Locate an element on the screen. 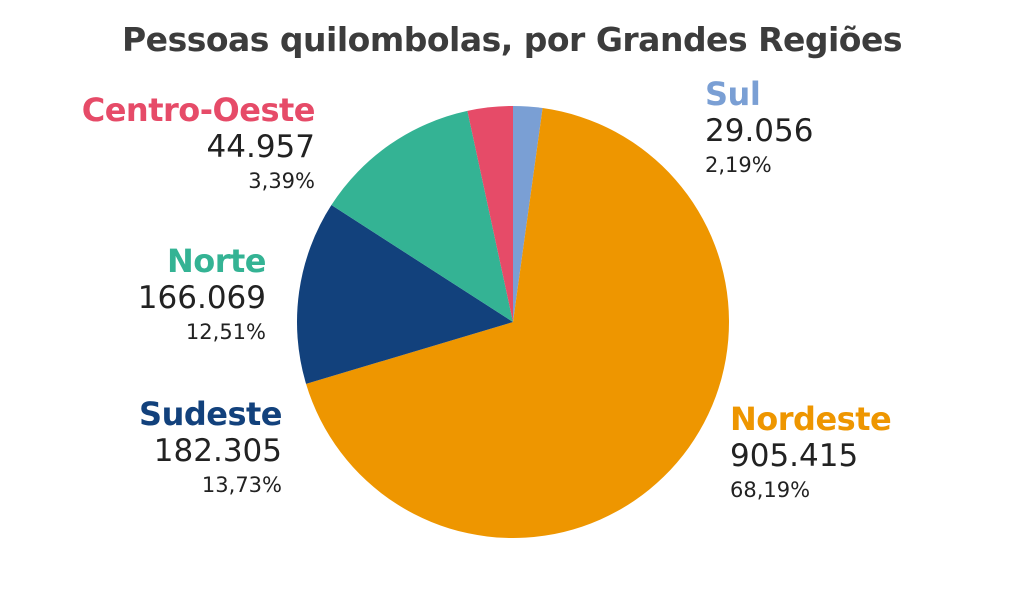  chart-title: Pessoas quilombolas, por Grandes Regiões is located at coordinates (512, 39).